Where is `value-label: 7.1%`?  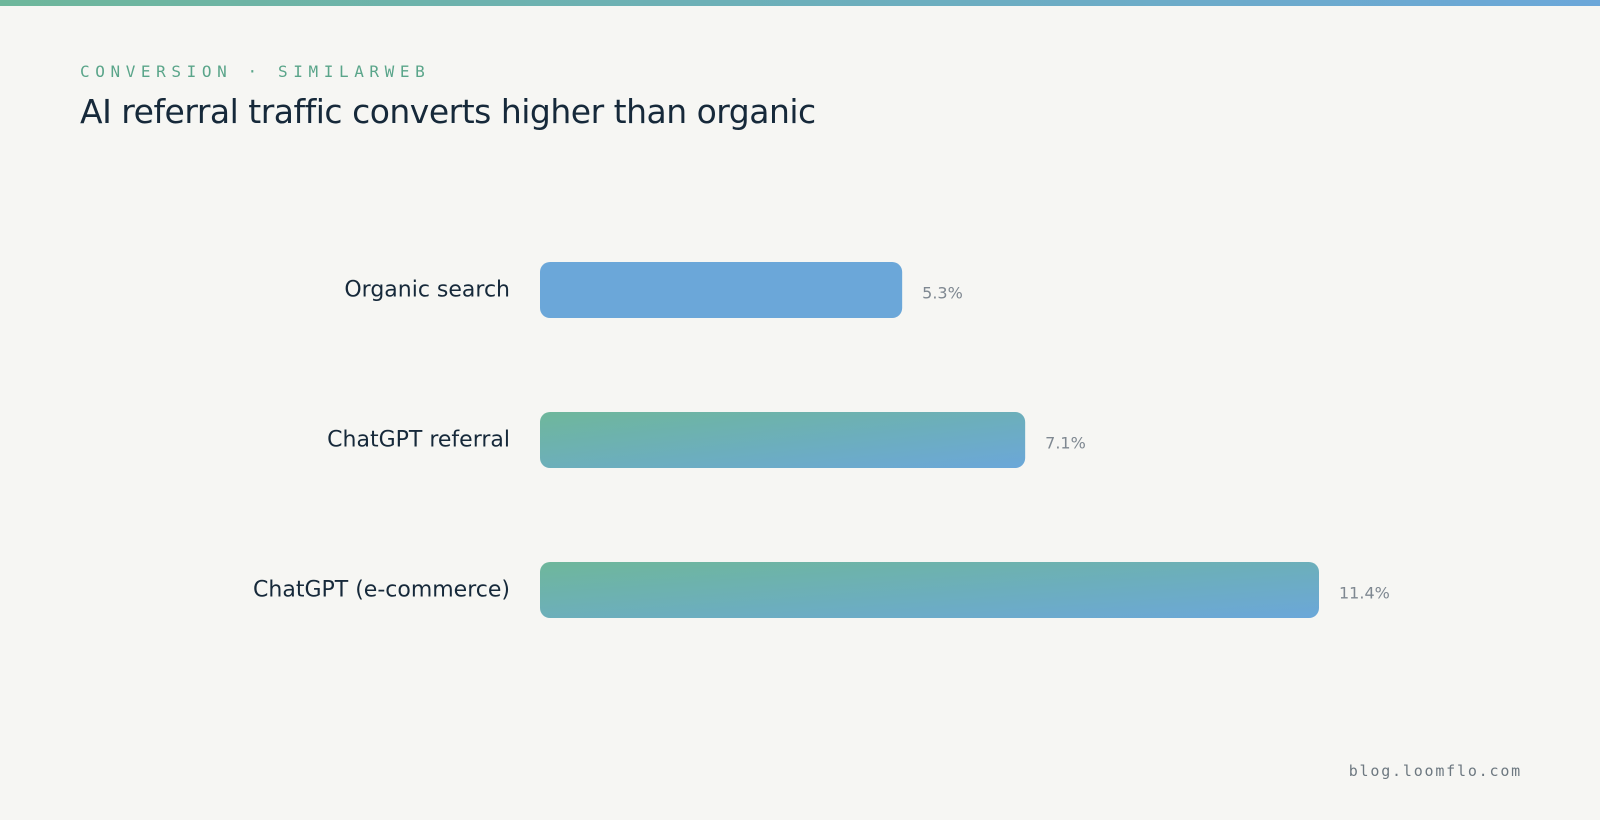 value-label: 7.1% is located at coordinates (1065, 443).